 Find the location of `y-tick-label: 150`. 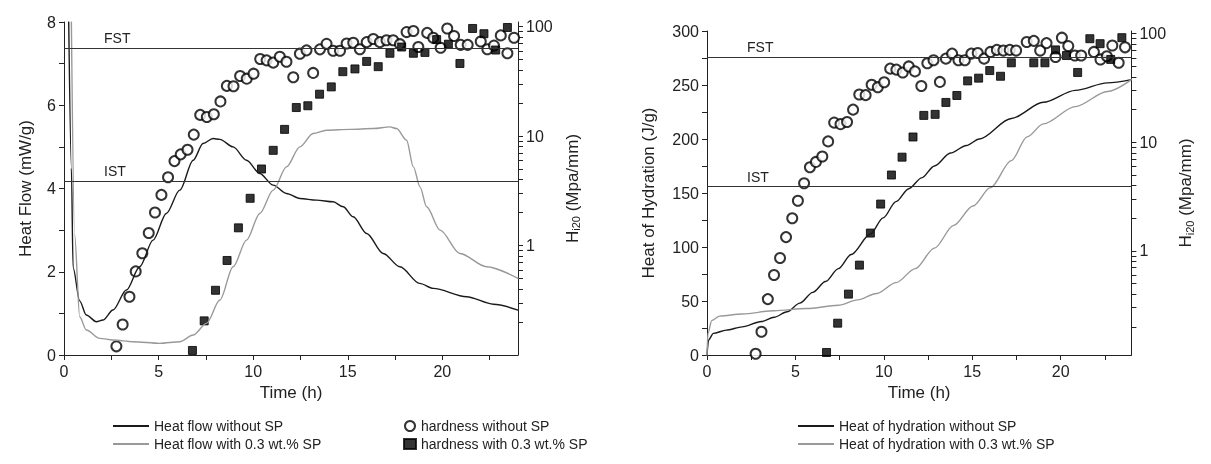

y-tick-label: 150 is located at coordinates (686, 193).